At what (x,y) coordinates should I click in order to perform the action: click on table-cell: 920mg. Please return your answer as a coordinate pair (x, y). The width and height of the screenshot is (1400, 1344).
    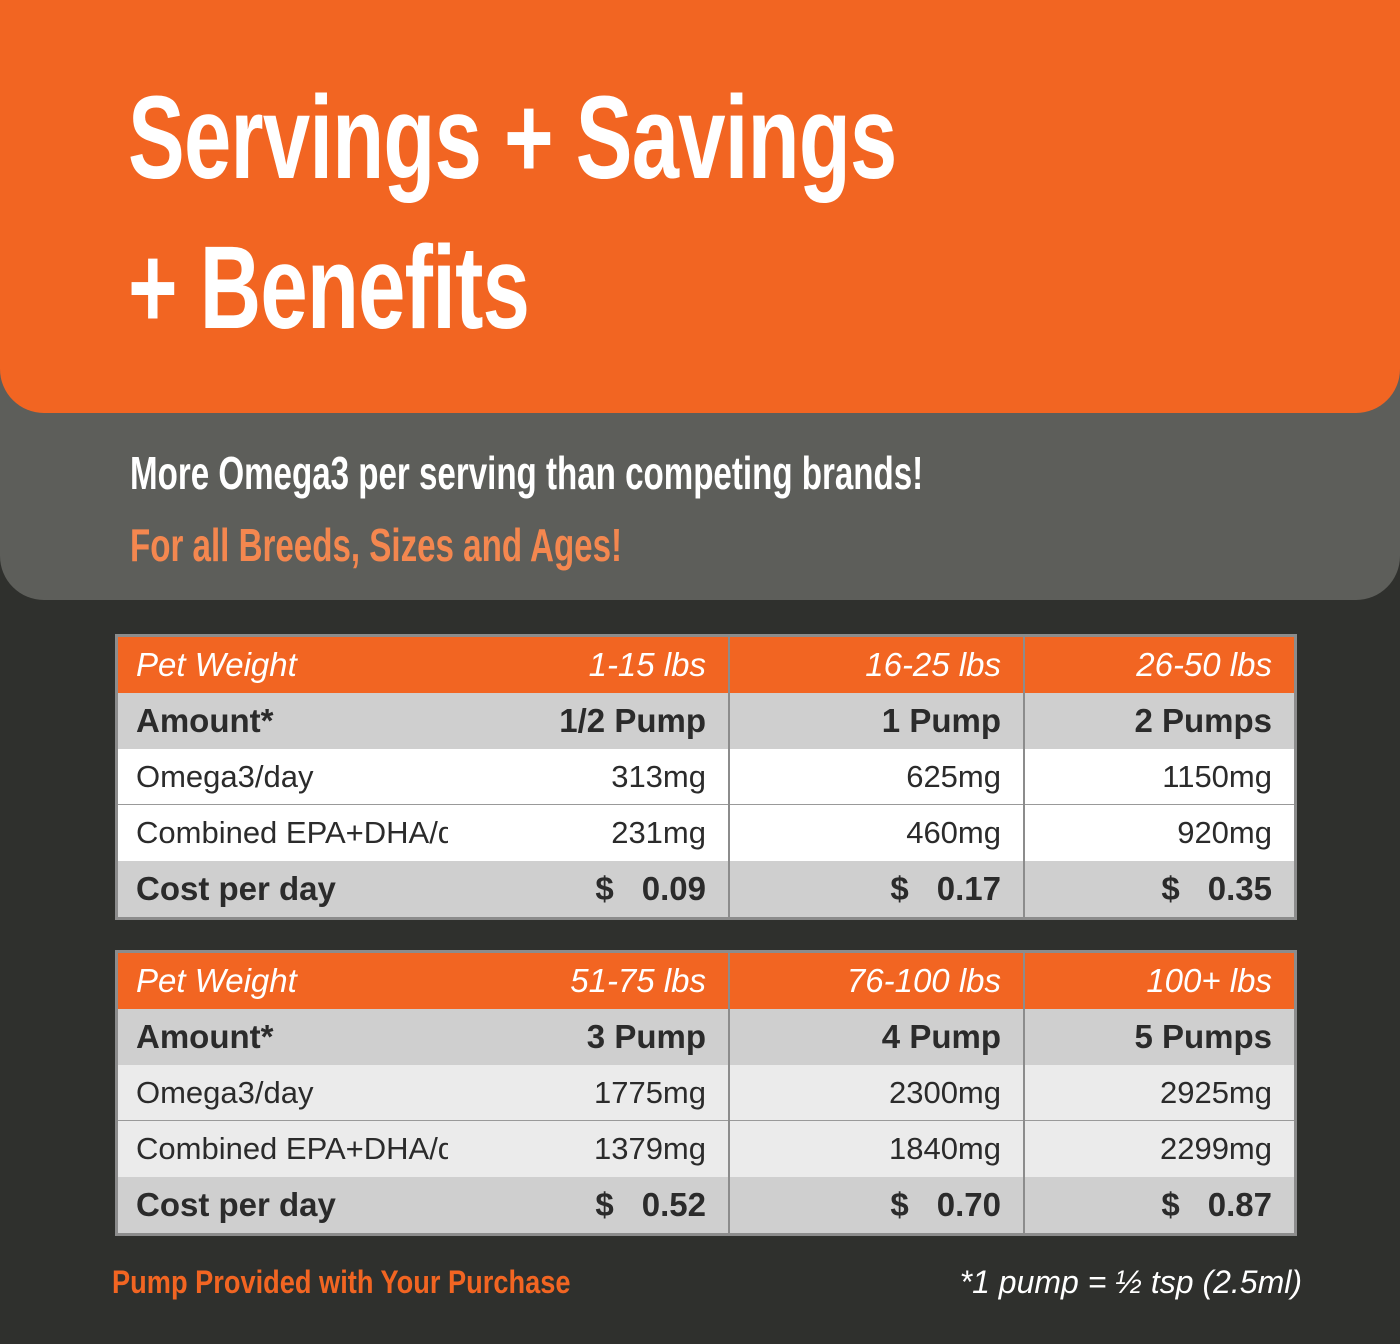
    Looking at the image, I should click on (1159, 833).